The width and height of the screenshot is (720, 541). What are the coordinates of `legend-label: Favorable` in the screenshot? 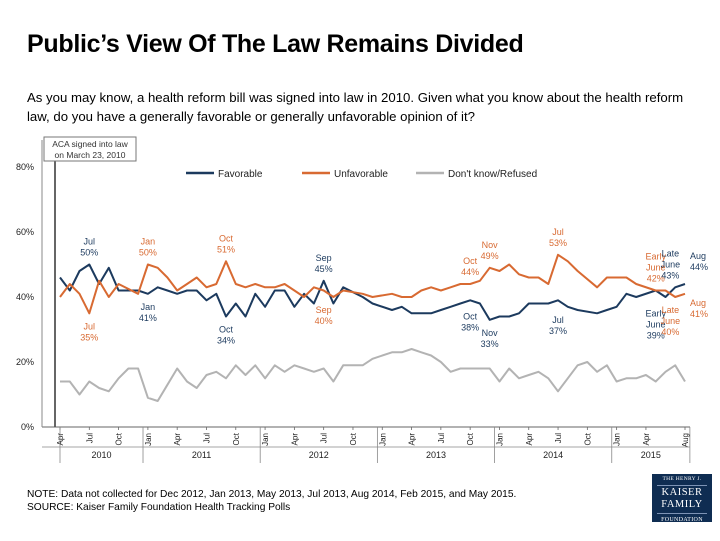 It's located at (240, 174).